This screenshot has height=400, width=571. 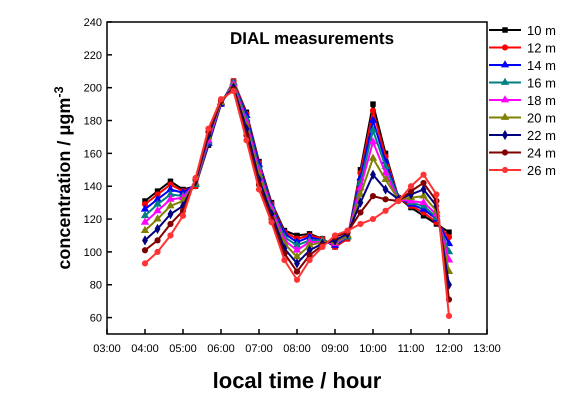 What do you see at coordinates (541, 135) in the screenshot?
I see `legend-label: 22 m` at bounding box center [541, 135].